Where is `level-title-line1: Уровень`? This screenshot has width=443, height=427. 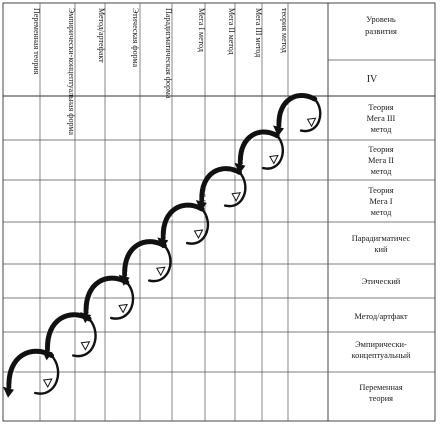 level-title-line1: Уровень is located at coordinates (381, 19).